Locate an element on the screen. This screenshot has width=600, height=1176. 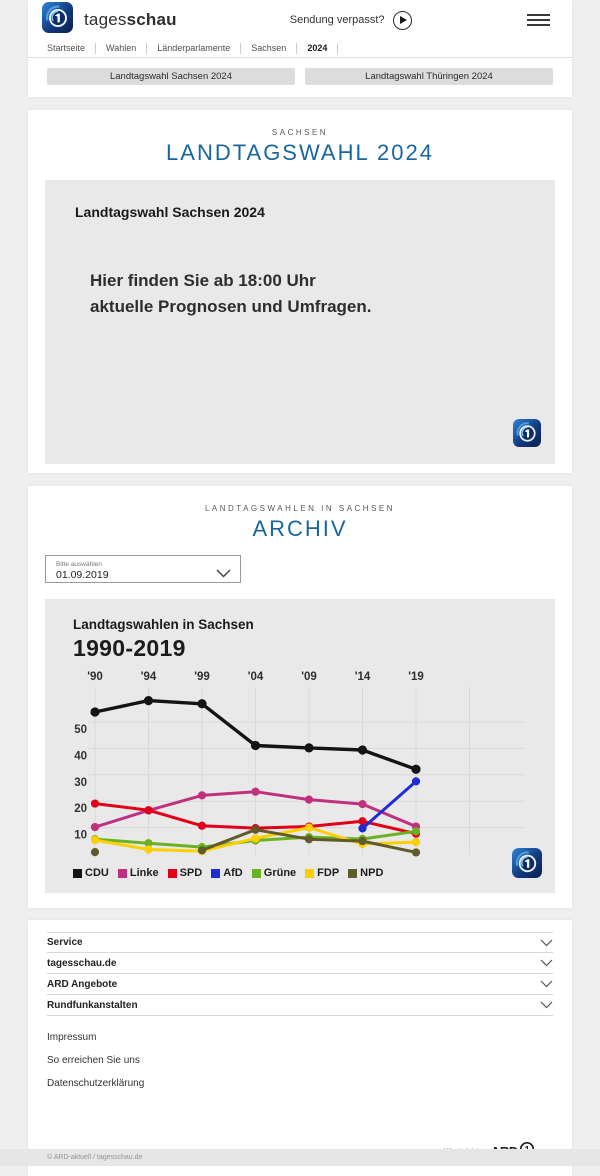
legend-label: Linke is located at coordinates (144, 873).